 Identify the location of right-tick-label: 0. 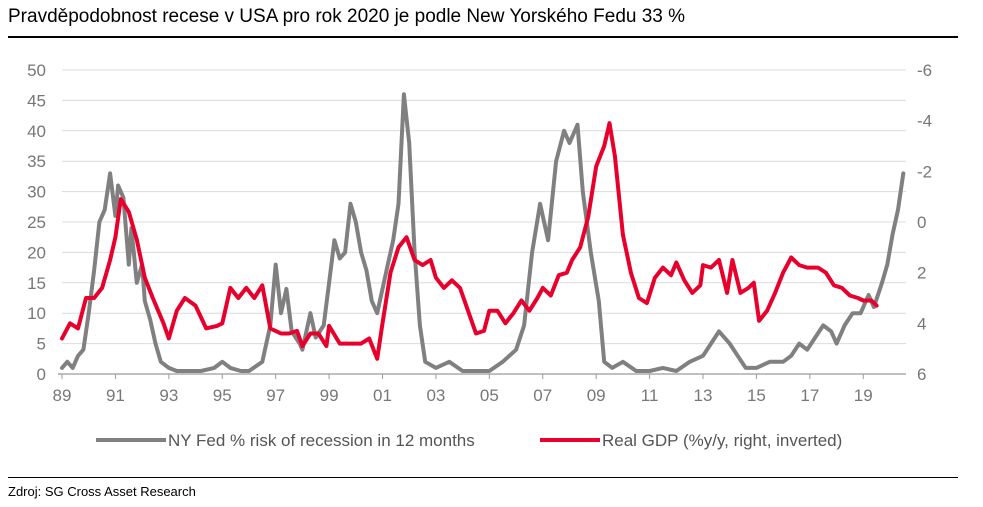
(921, 222).